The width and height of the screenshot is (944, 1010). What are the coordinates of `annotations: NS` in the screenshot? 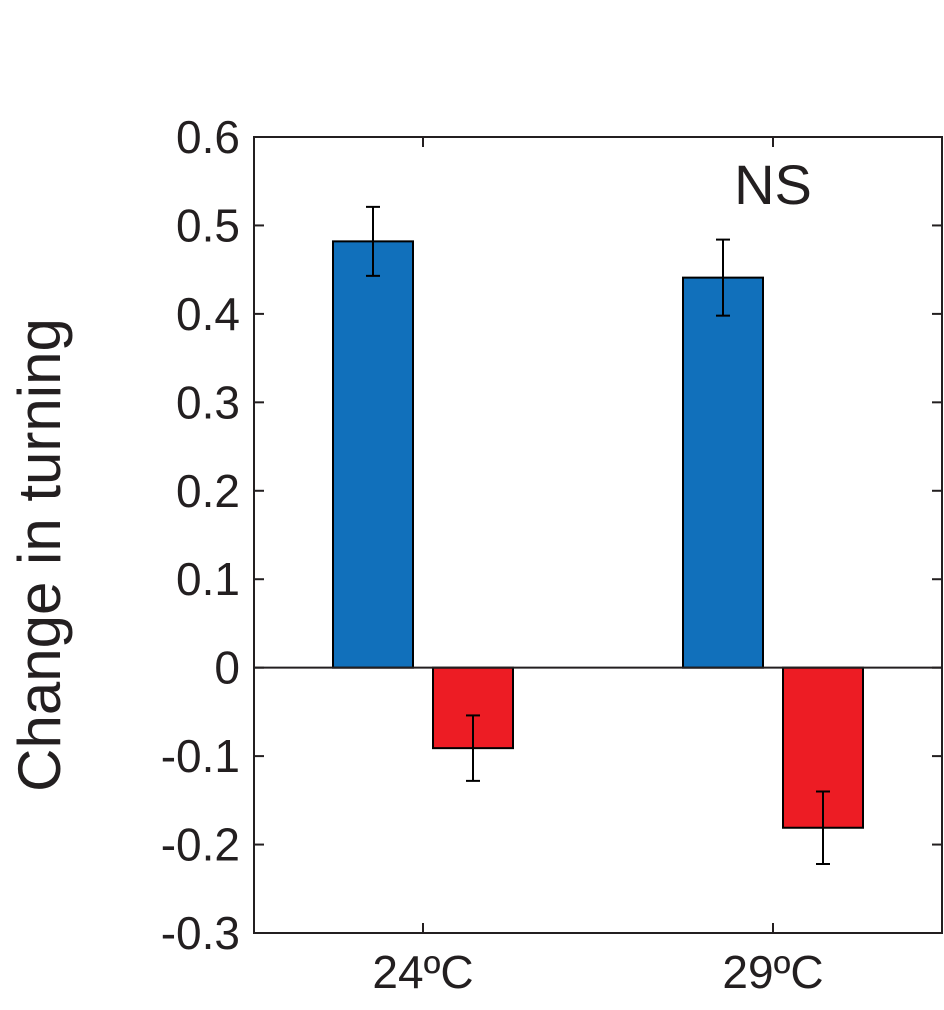 It's located at (773, 184).